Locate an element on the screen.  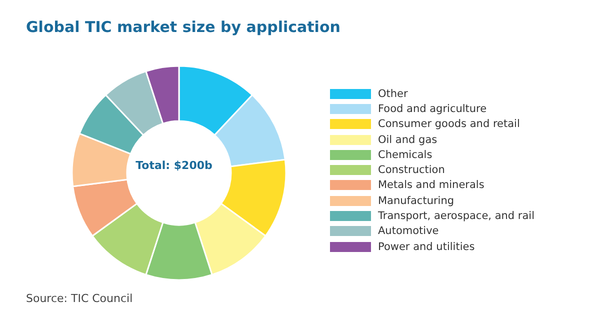
legend-label: Construction is located at coordinates (411, 170).